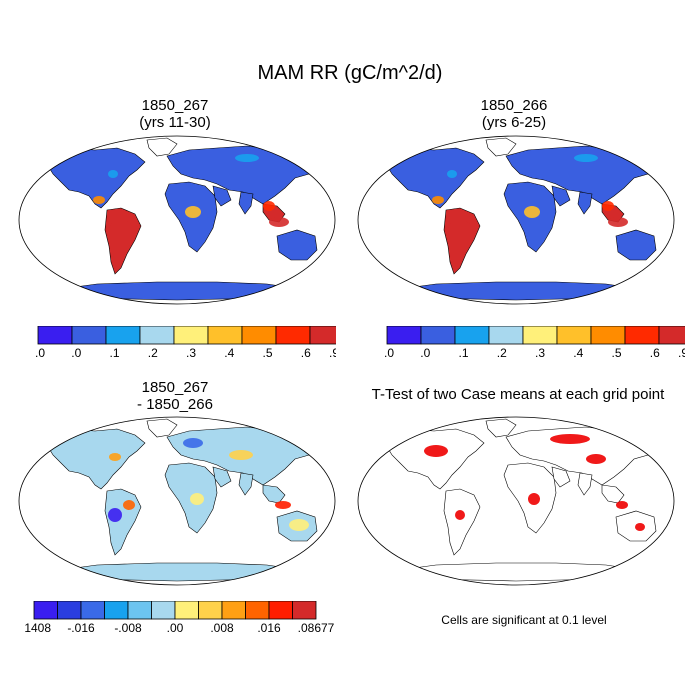 The width and height of the screenshot is (700, 700). I want to click on panel-2-colorbar-label-7: .6, so click(655, 353).